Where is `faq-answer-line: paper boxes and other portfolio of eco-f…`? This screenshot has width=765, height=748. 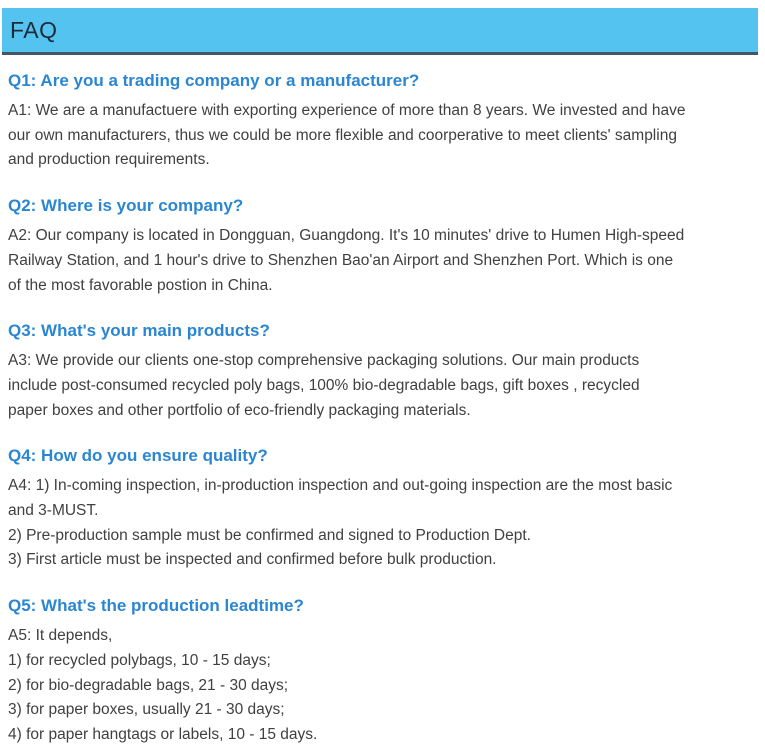 faq-answer-line: paper boxes and other portfolio of eco-f… is located at coordinates (239, 410).